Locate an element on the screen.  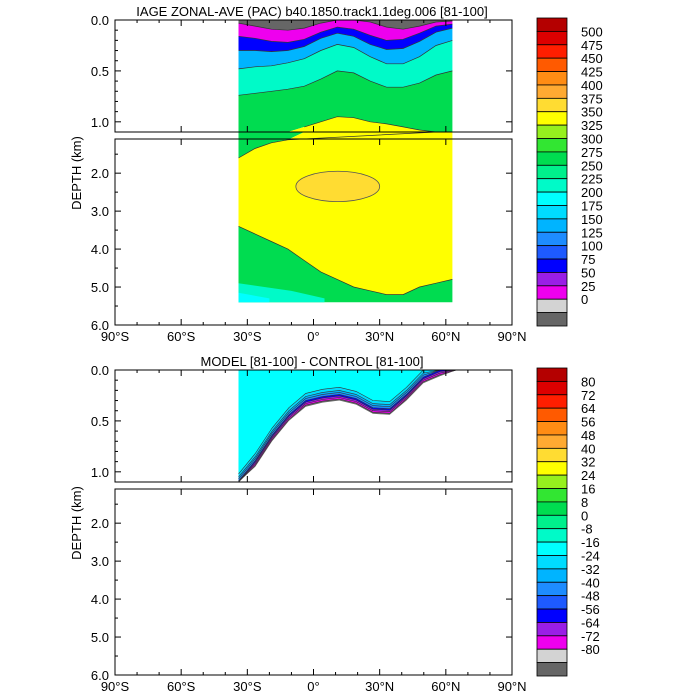
colorbar-label: 50 is located at coordinates (588, 272).